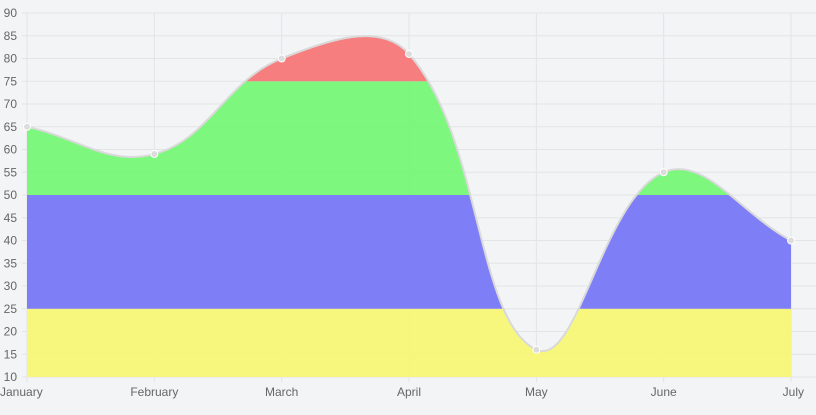 The height and width of the screenshot is (415, 816). Describe the element at coordinates (11, 104) in the screenshot. I see `y-tick-label: 70` at that location.